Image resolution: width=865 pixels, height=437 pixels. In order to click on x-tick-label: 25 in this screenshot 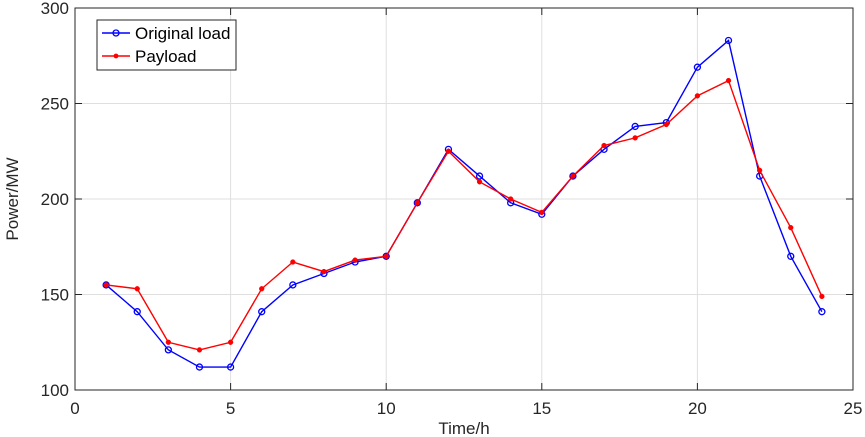, I will do `click(853, 408)`.